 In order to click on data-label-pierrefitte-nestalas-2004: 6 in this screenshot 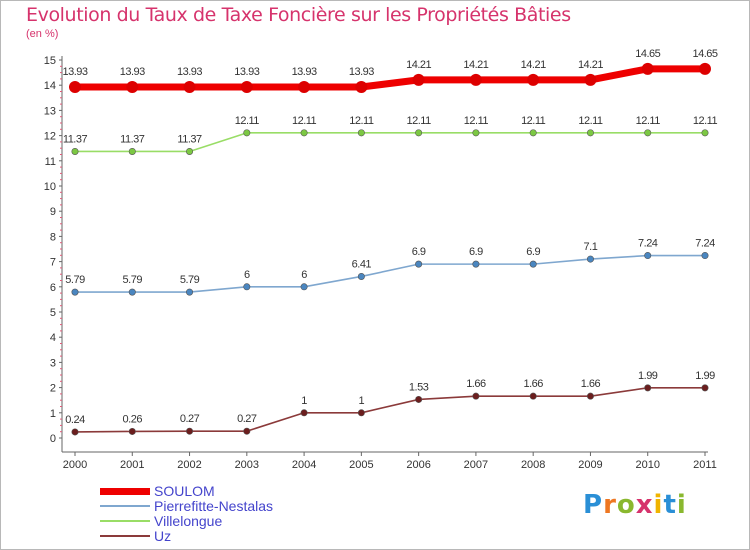, I will do `click(304, 275)`.